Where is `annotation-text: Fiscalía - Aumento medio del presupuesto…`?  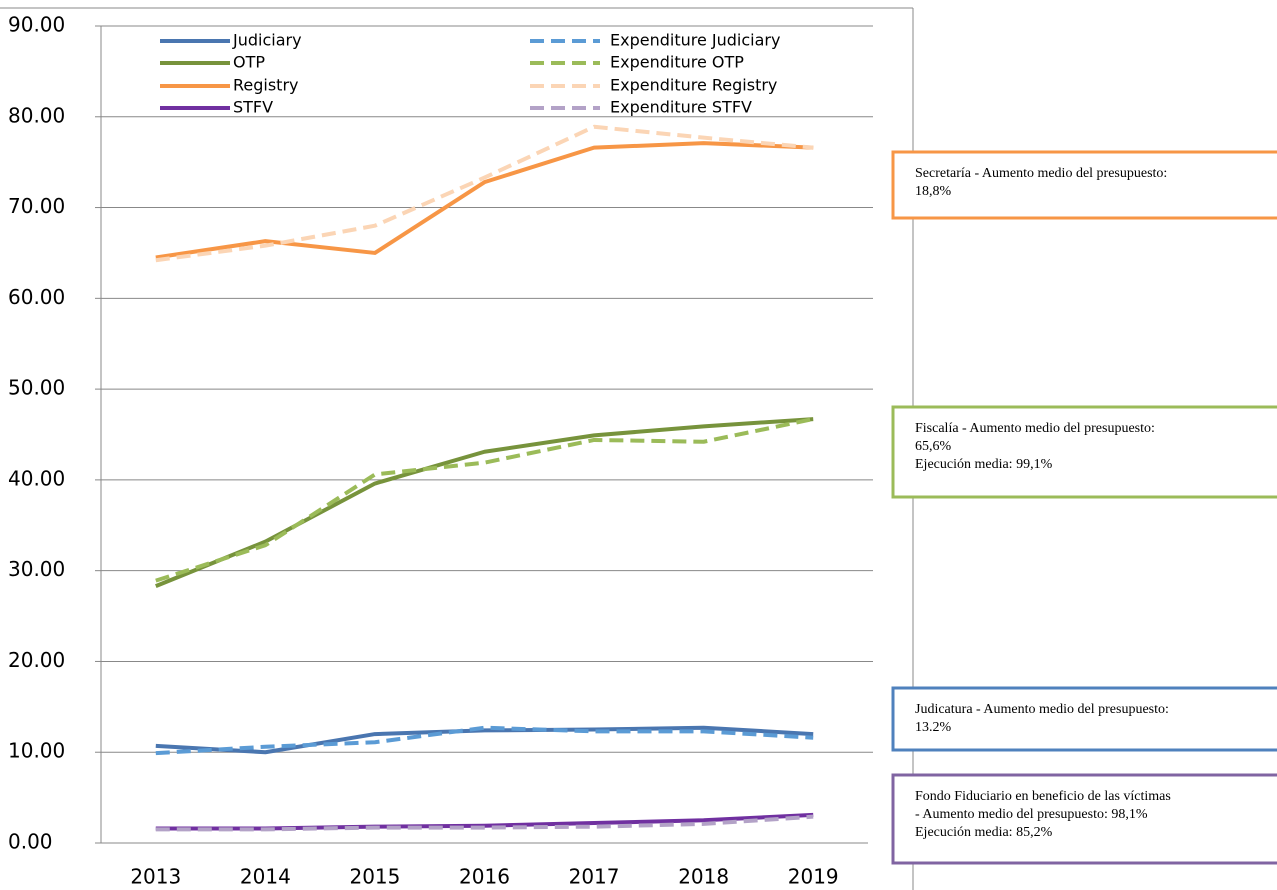
annotation-text: Fiscalía - Aumento medio del presupuesto… is located at coordinates (1035, 428).